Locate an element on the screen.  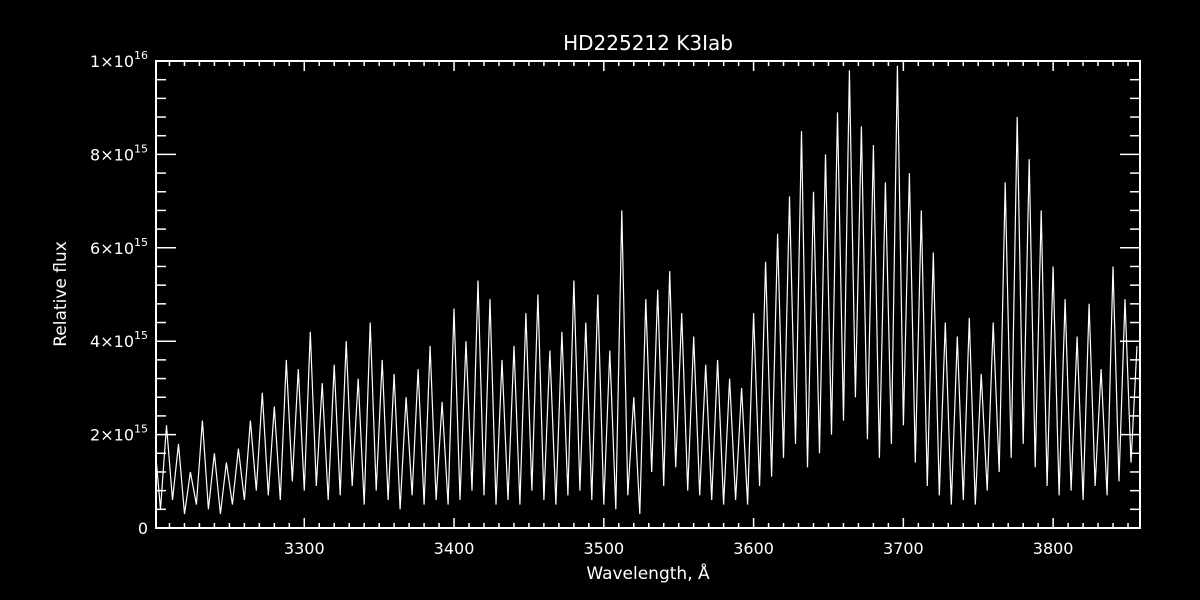
x-tick-label: 3300 is located at coordinates (304, 548).